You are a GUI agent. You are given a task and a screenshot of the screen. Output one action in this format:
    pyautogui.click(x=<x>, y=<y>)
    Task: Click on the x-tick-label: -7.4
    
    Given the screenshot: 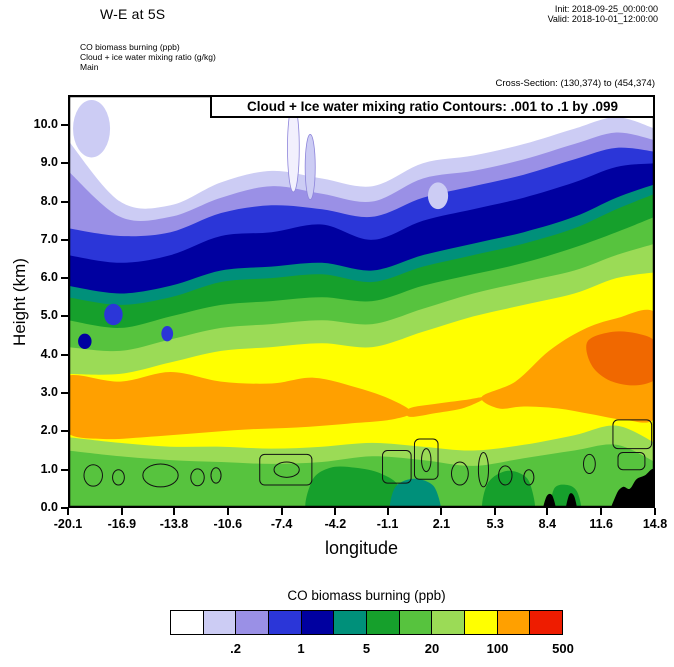 What is the action you would take?
    pyautogui.click(x=281, y=524)
    